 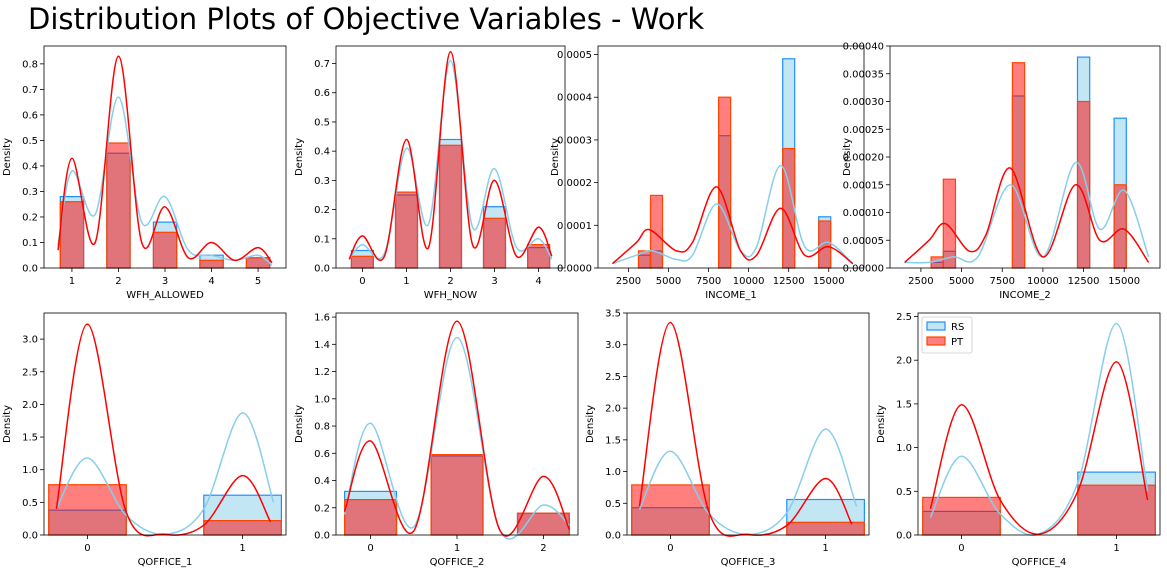 I want to click on x-tick-label: 2500, so click(x=628, y=281).